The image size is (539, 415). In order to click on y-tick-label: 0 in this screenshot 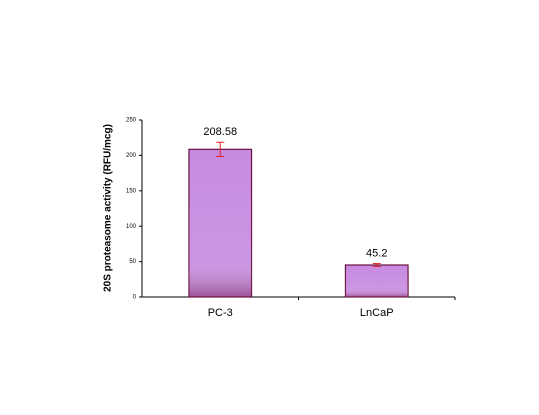, I will do `click(135, 298)`.